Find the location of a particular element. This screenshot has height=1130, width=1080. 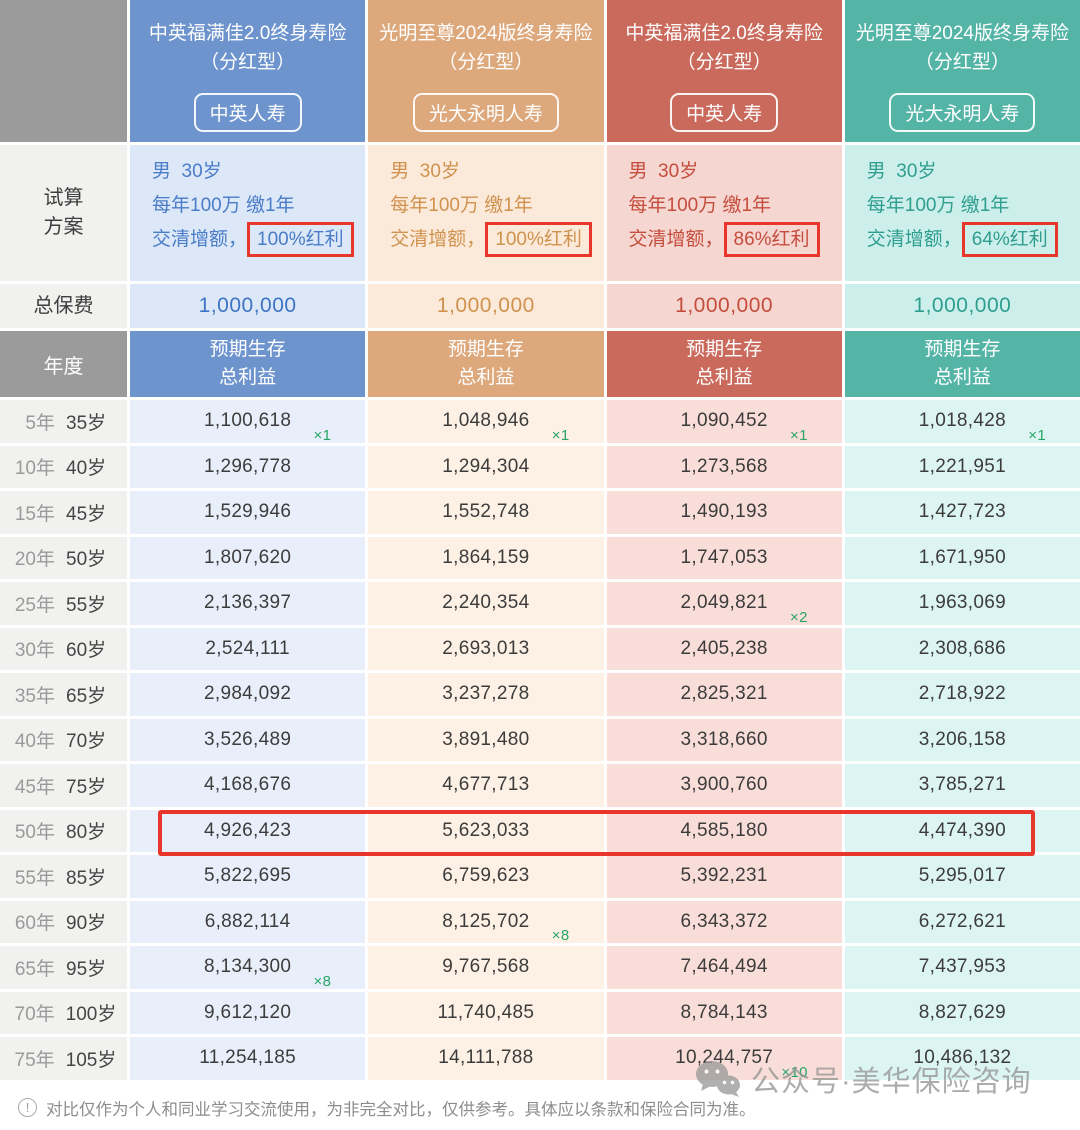

benefit-value-cell: 9,612,120 is located at coordinates (248, 1012).